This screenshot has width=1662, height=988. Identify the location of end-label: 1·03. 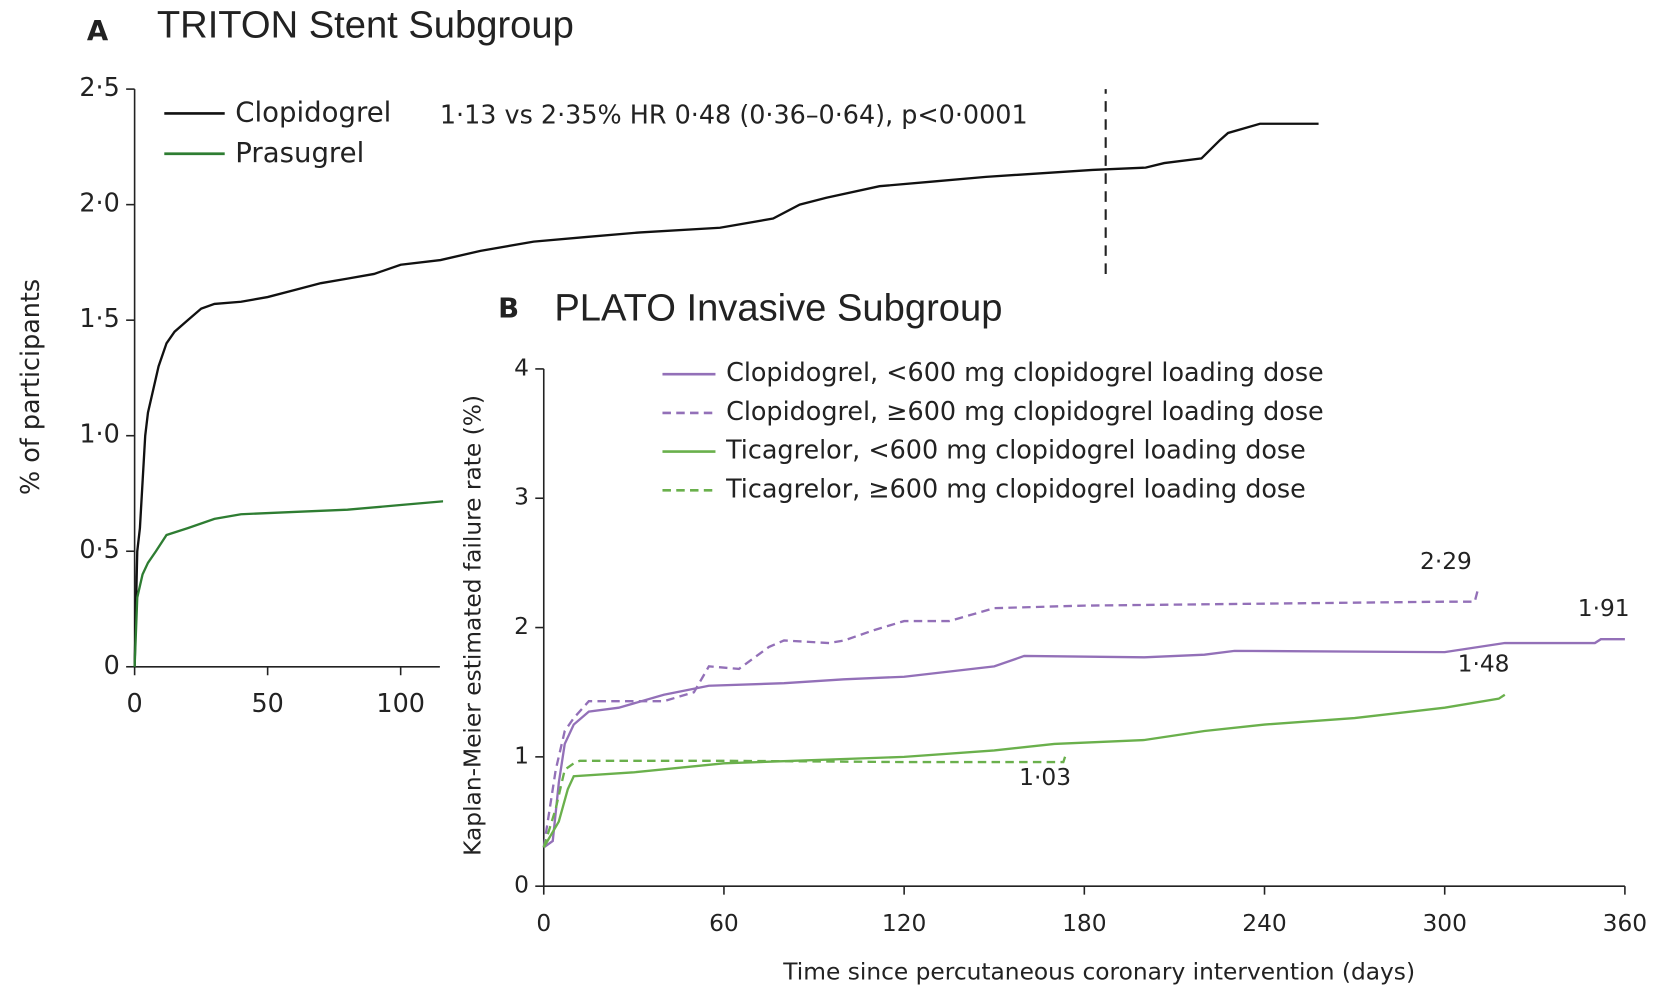
(1045, 777).